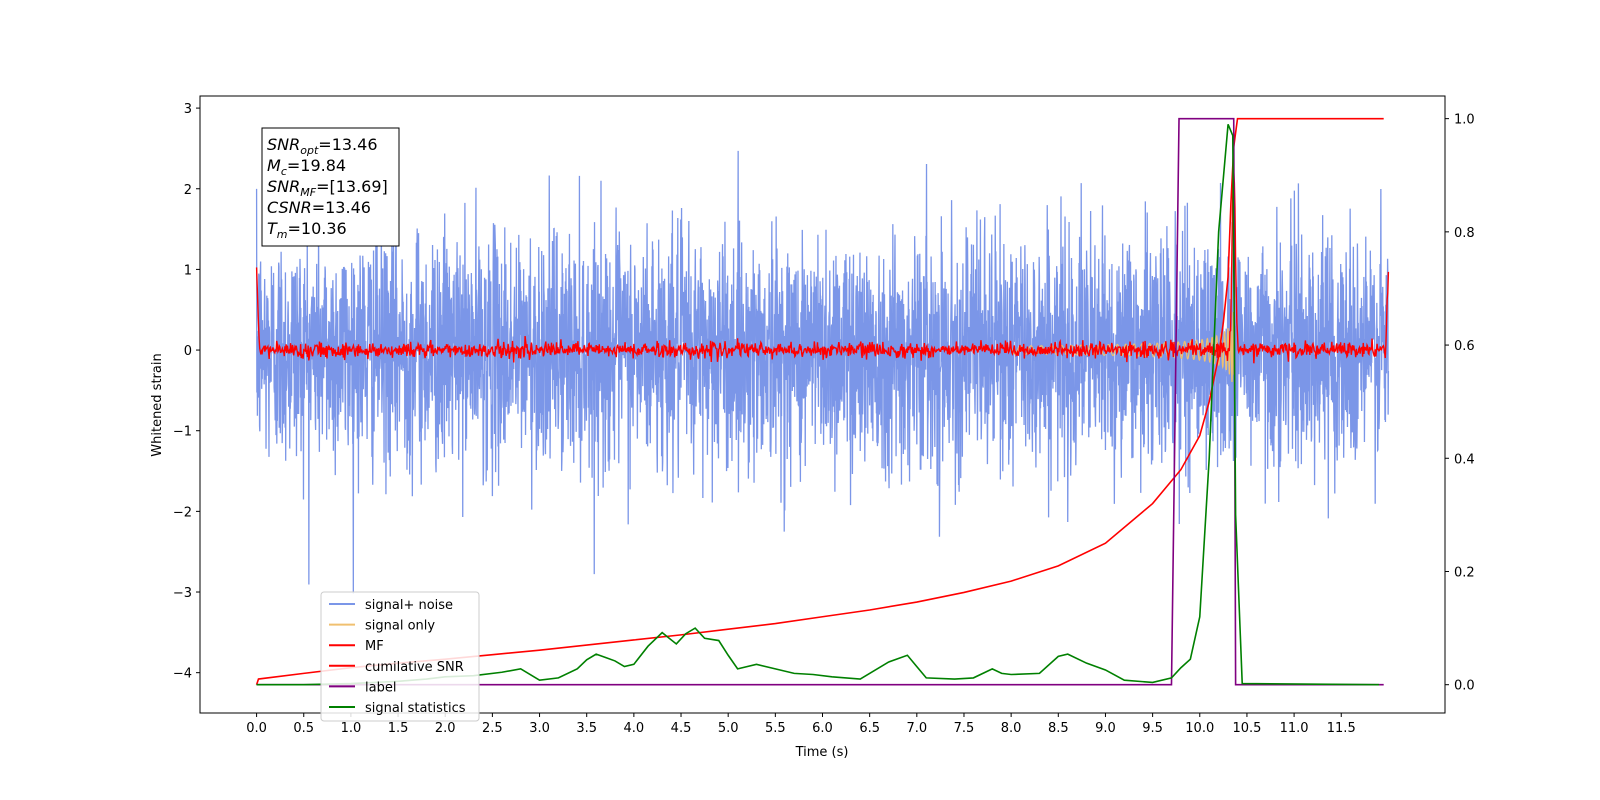  Describe the element at coordinates (1341, 728) in the screenshot. I see `x-tick-label: 11.5` at that location.